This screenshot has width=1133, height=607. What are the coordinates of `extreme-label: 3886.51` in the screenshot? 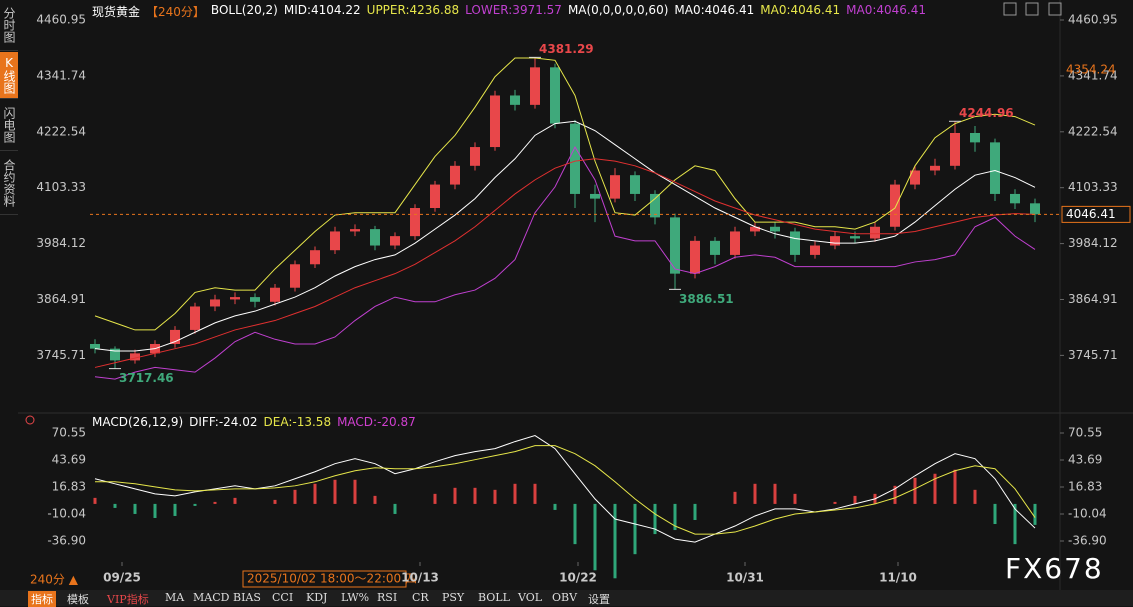 It's located at (706, 299).